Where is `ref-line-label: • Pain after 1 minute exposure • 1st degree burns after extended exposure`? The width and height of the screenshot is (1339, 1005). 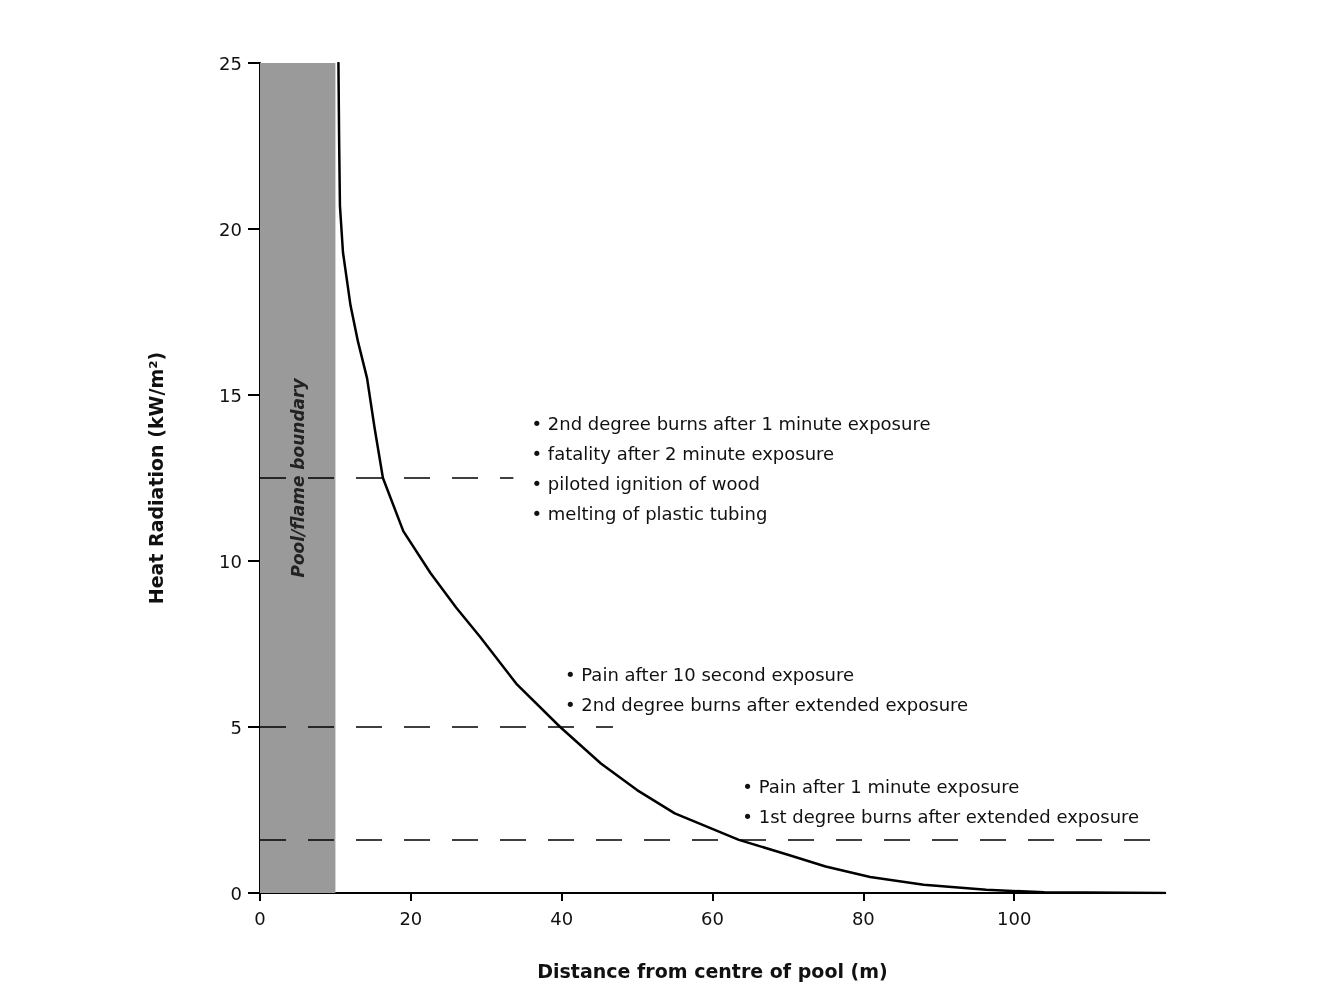 ref-line-label: • Pain after 1 minute exposure • 1st degree burns after extended exposure is located at coordinates (941, 802).